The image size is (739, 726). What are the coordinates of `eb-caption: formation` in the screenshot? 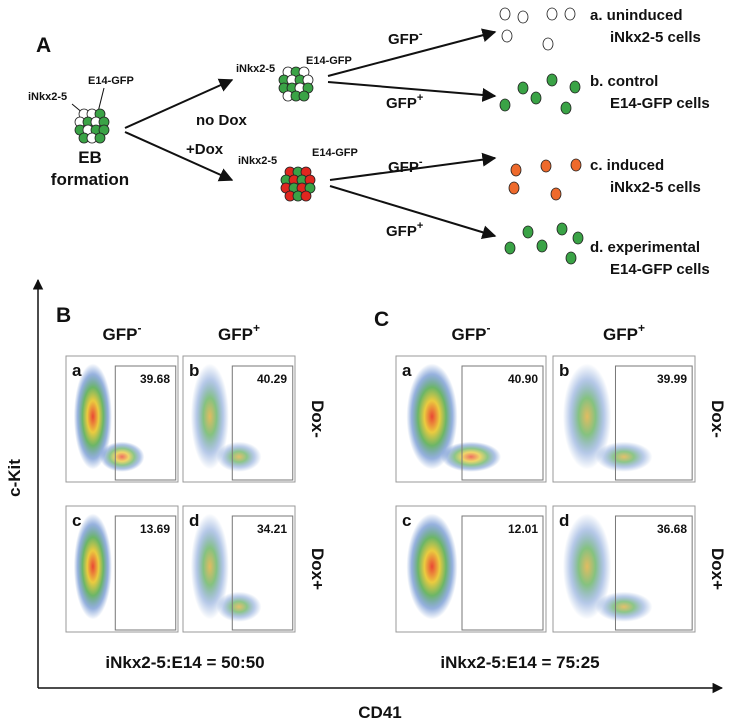 It's located at (90, 179).